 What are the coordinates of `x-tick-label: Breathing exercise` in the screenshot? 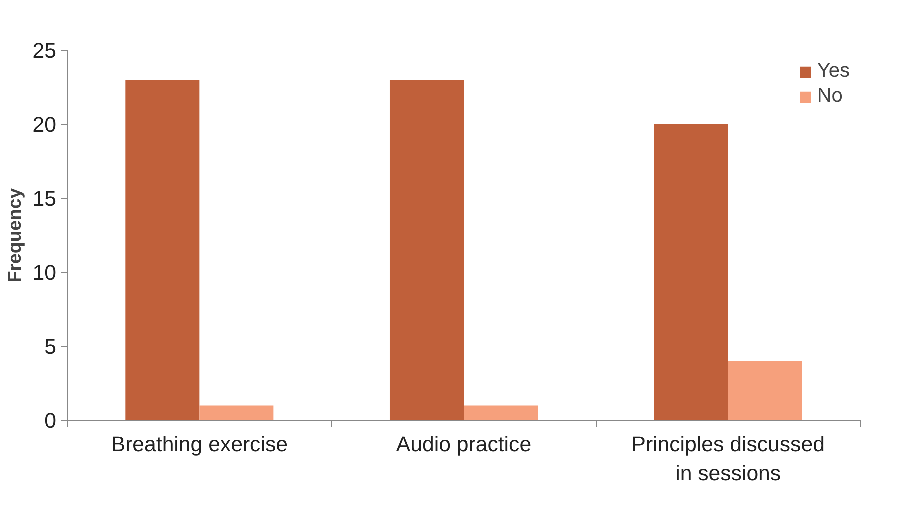 It's located at (199, 444).